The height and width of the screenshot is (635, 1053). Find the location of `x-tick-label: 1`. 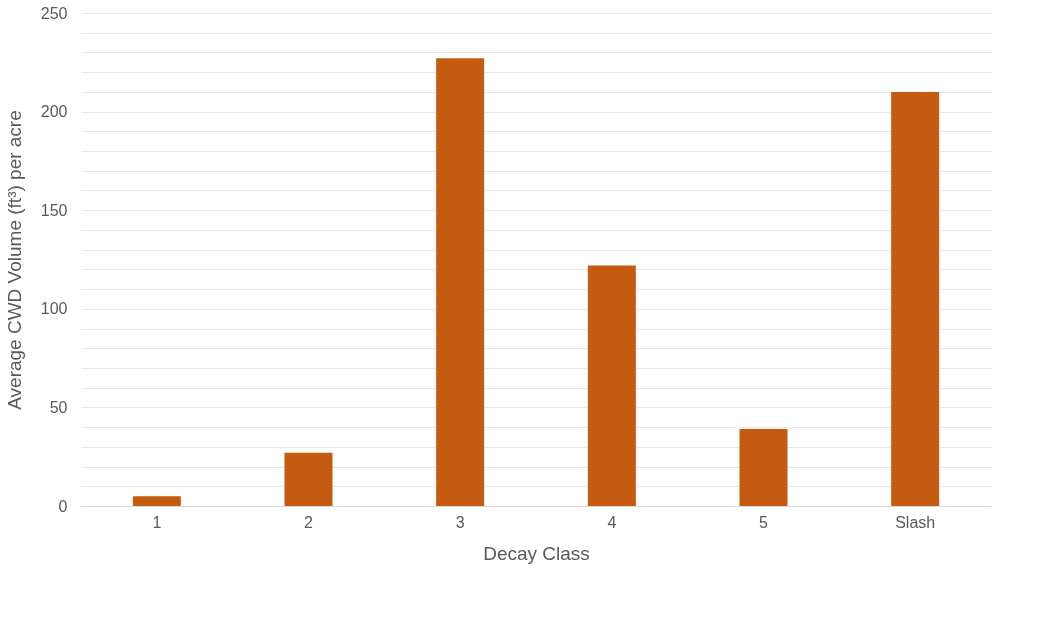

x-tick-label: 1 is located at coordinates (157, 522).